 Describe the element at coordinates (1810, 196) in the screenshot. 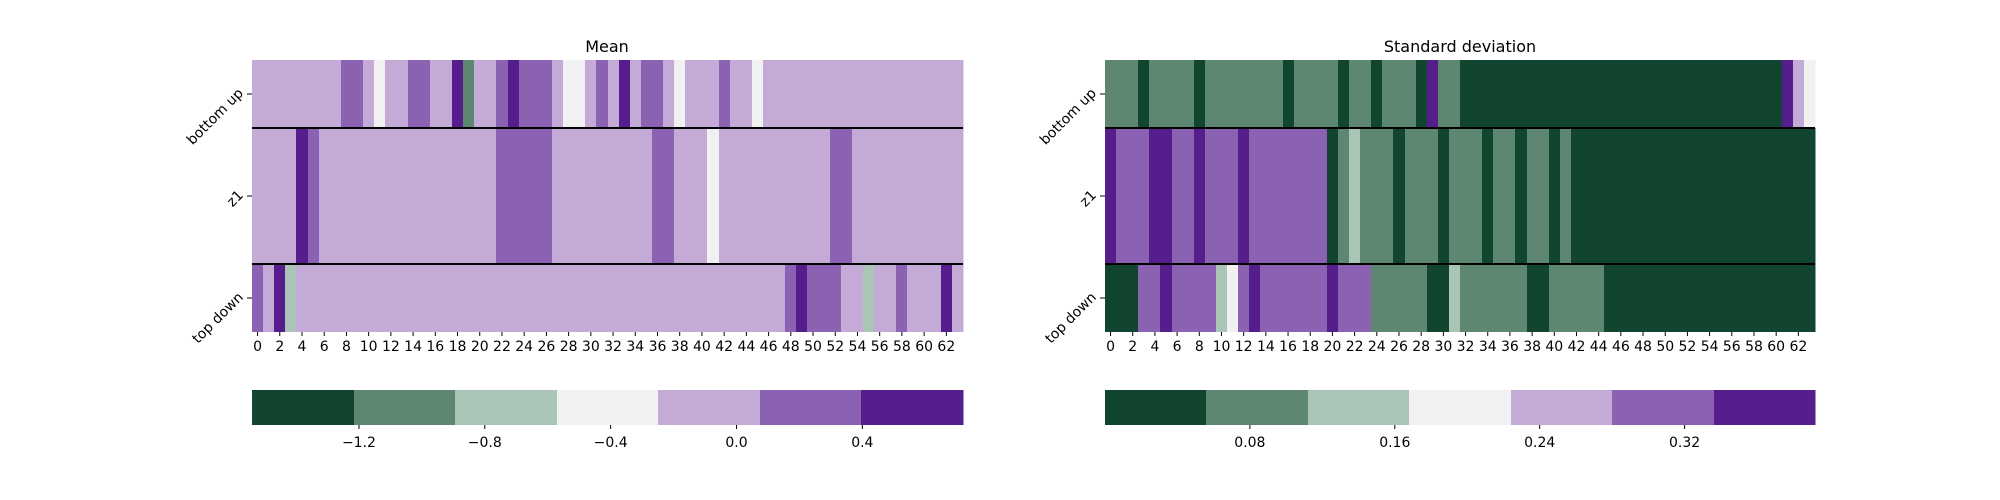

I see `std-cell-r1-c63` at that location.